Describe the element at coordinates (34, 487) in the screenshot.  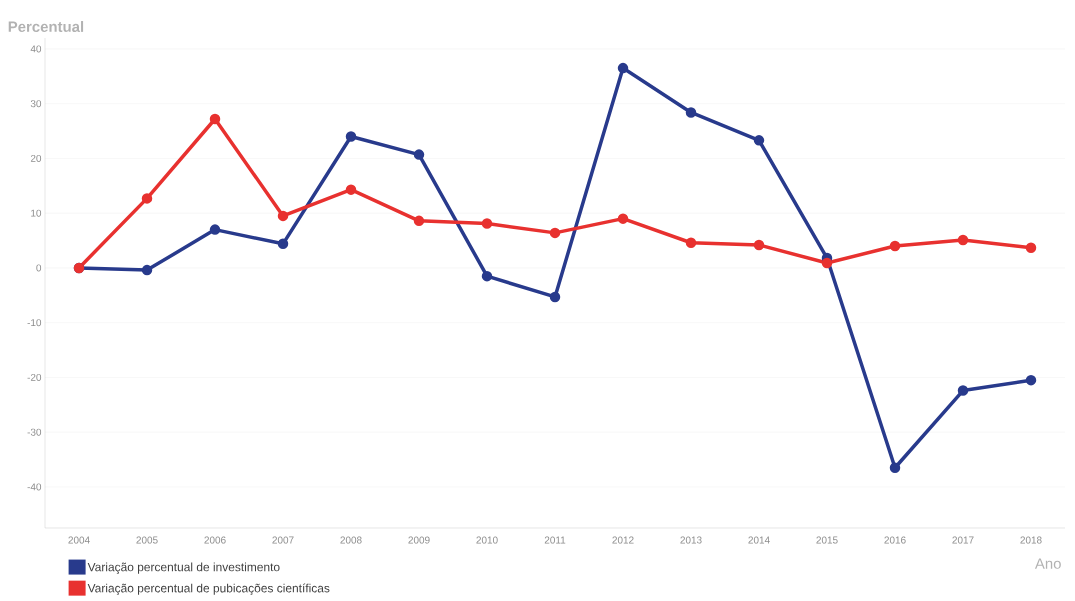
I see `y-tick-label: -40` at that location.